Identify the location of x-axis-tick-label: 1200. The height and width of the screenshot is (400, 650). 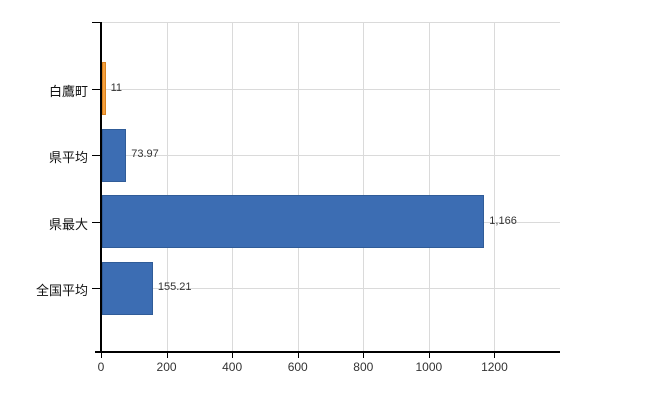
(494, 367).